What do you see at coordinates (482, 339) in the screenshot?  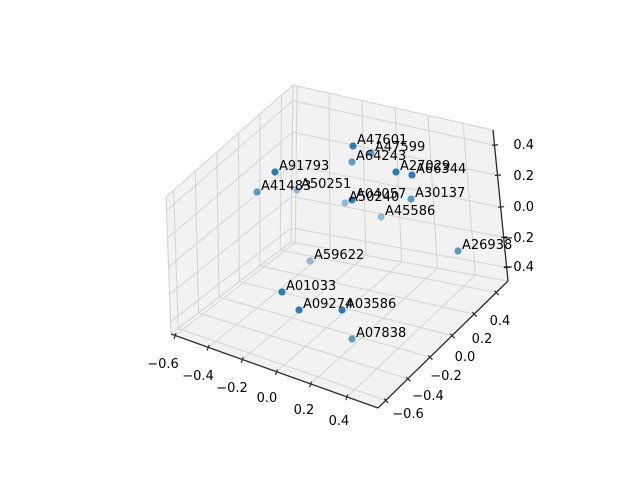 I see `y-tick-label: 0.2` at bounding box center [482, 339].